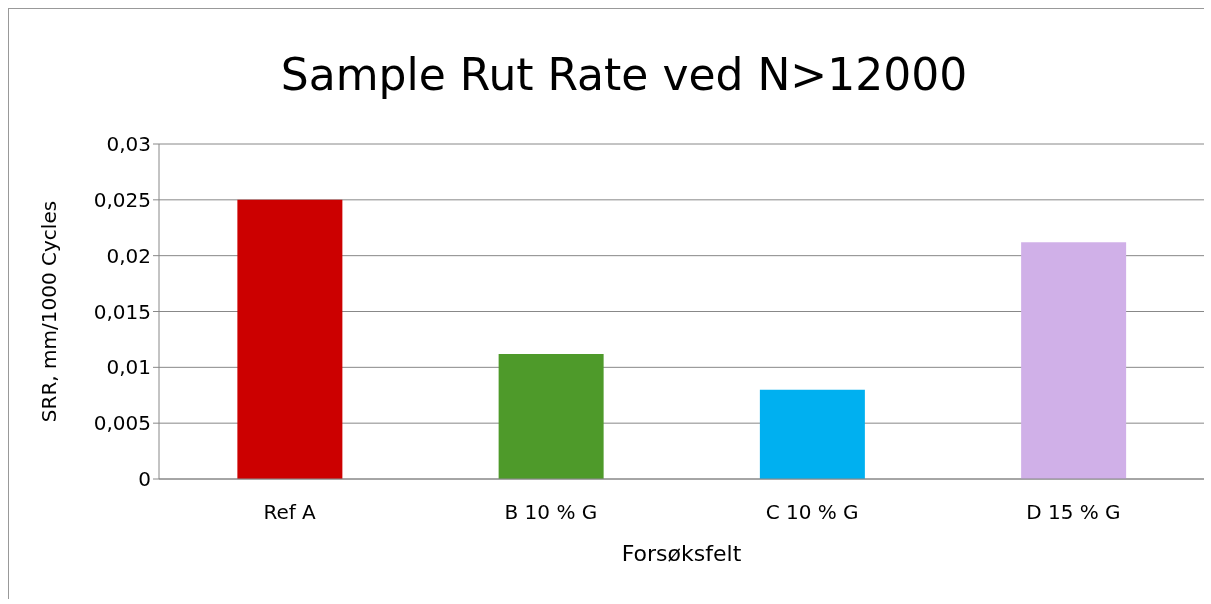  Describe the element at coordinates (128, 367) in the screenshot. I see `y-tick-label: 0,01` at that location.